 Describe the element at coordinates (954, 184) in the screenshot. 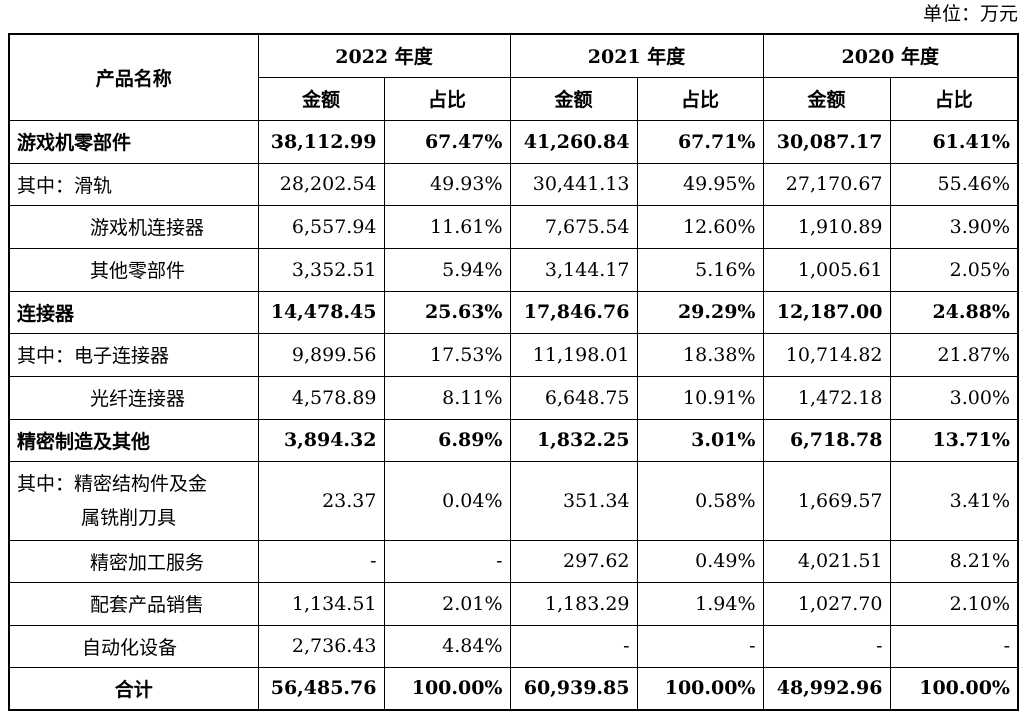

I see `cell-ratio-2020: 55.46%` at that location.